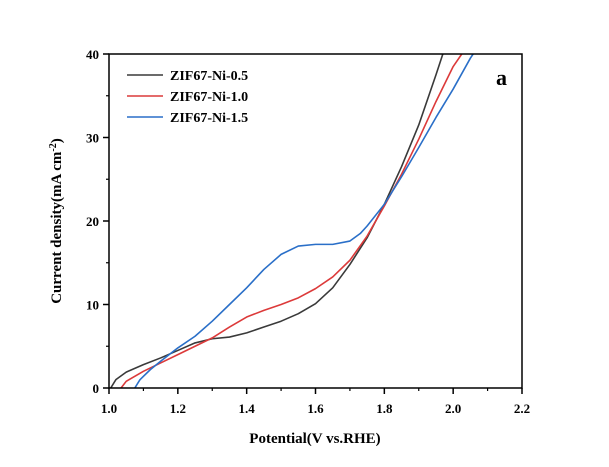  What do you see at coordinates (314, 439) in the screenshot?
I see `x-axis-title: Potential(V vs.RHE)` at bounding box center [314, 439].